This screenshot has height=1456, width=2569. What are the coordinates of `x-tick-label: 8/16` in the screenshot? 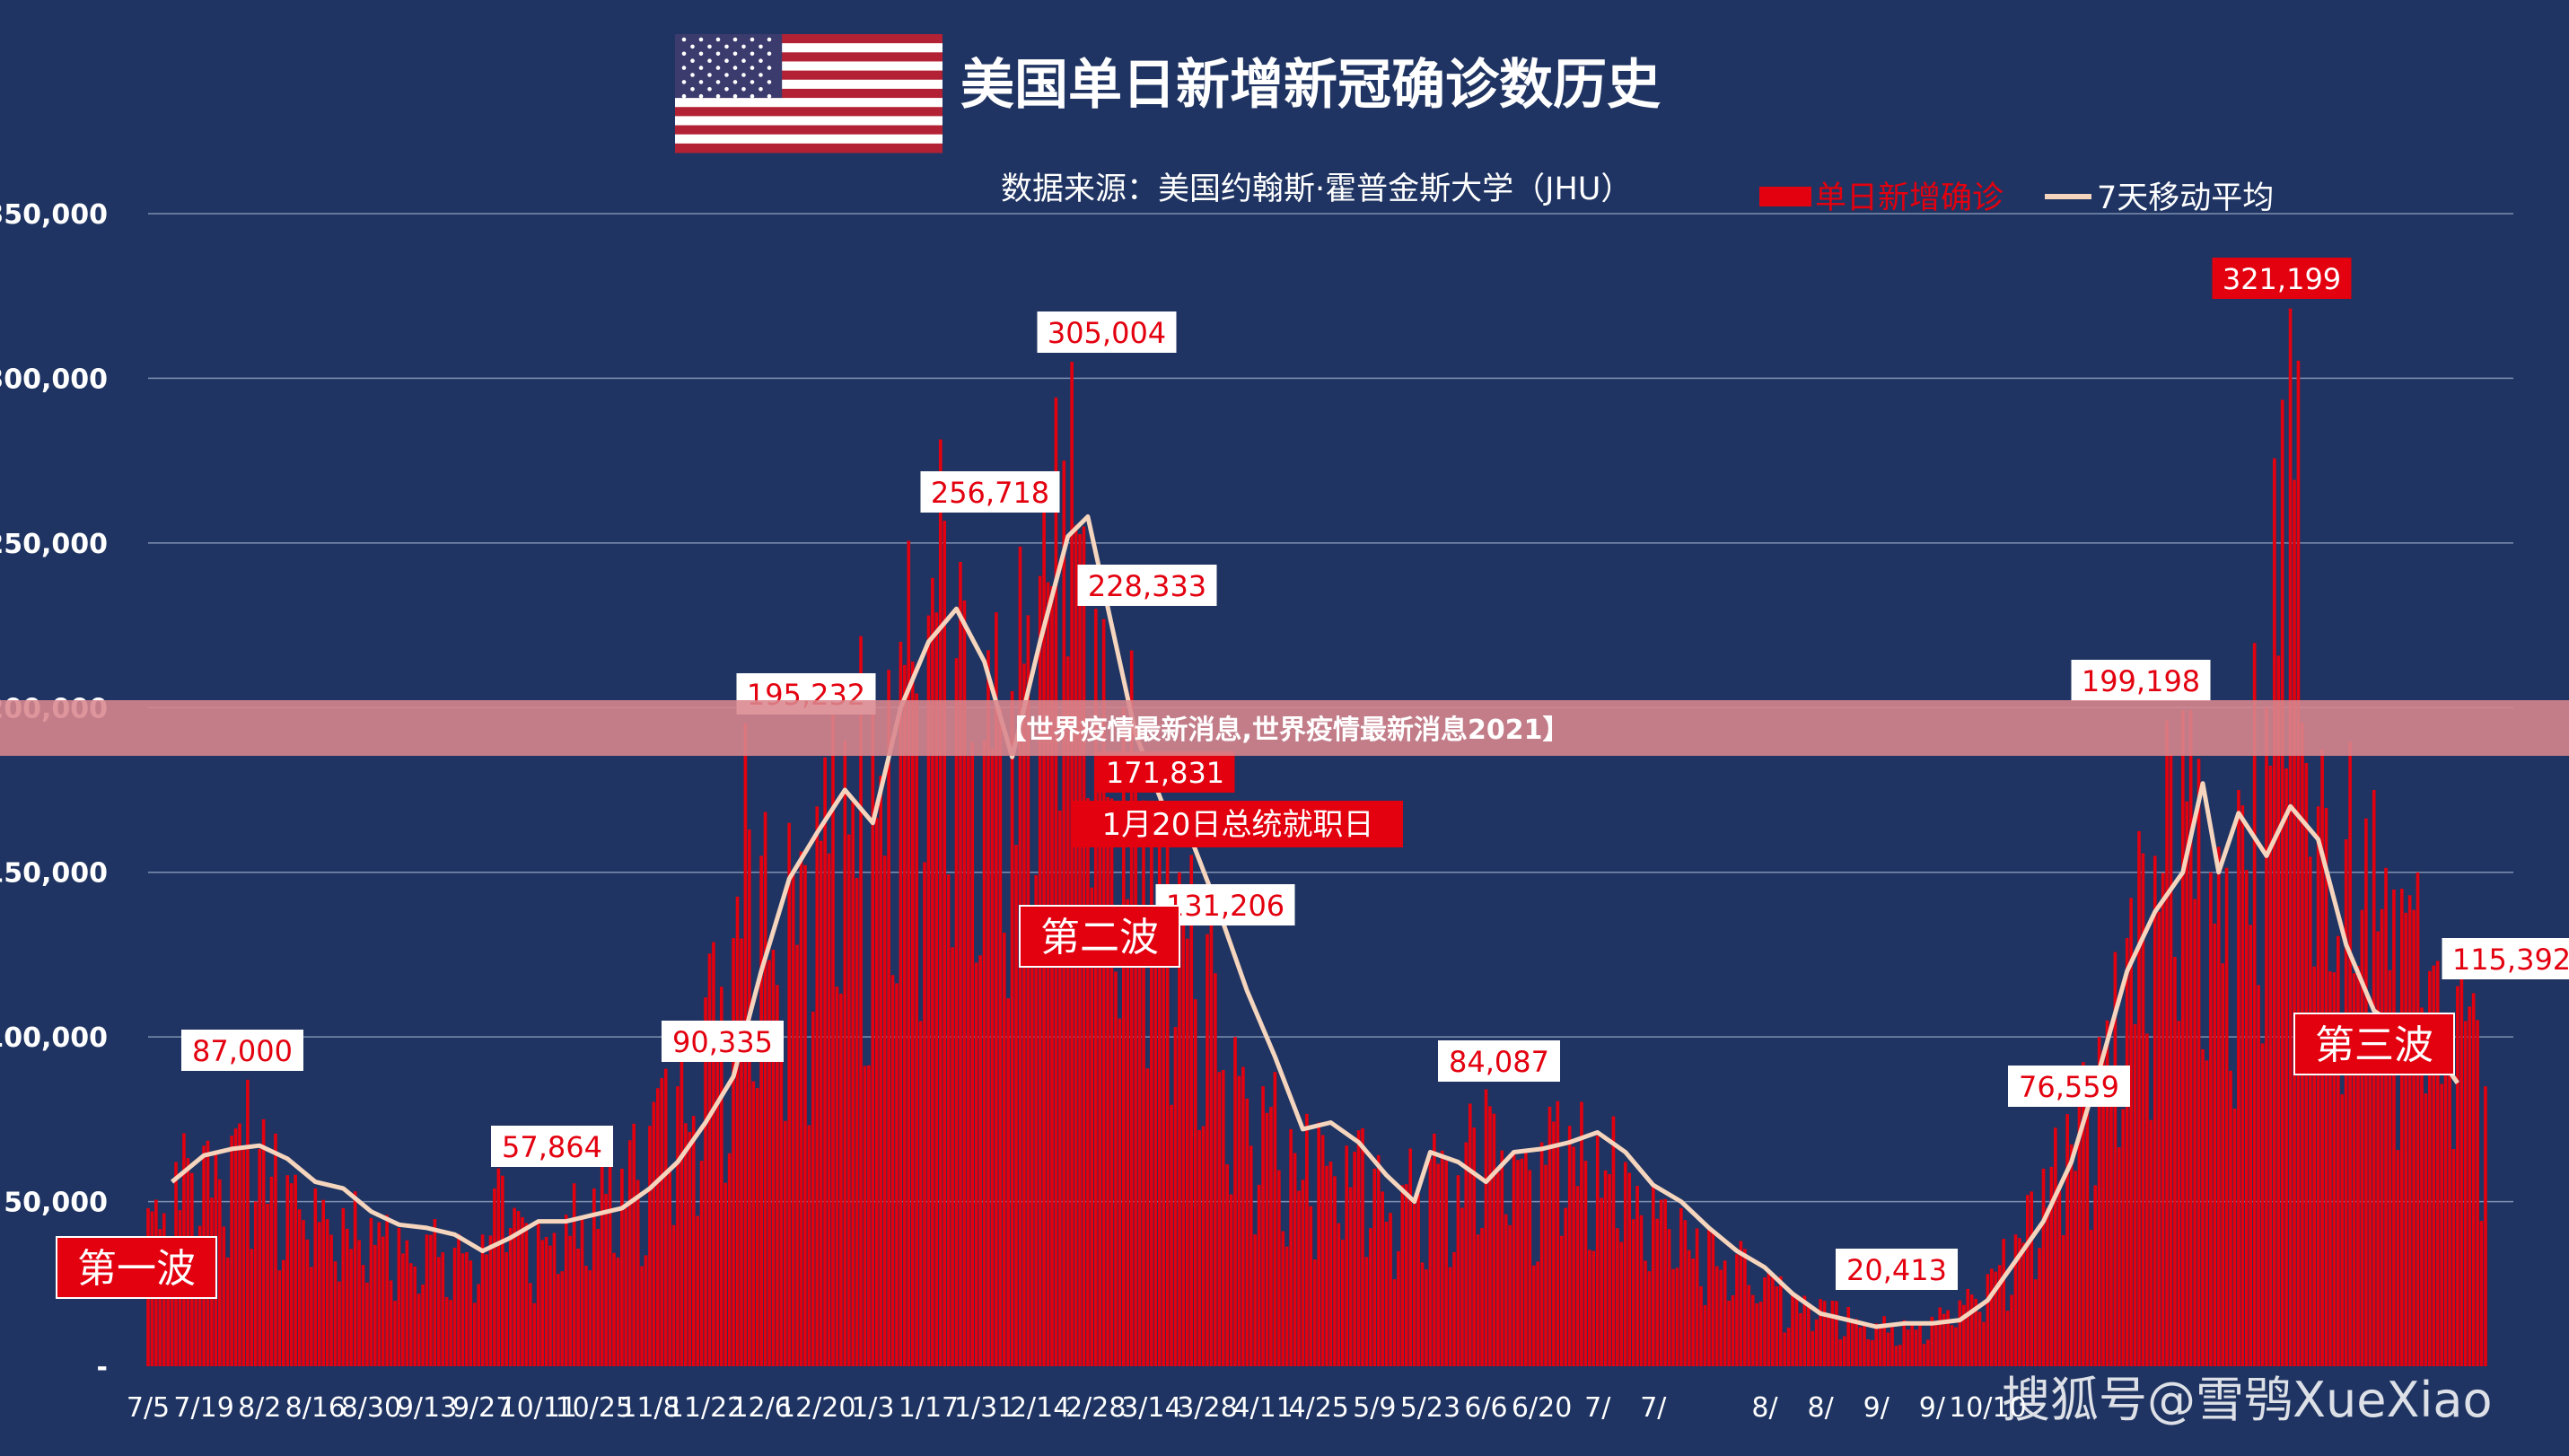 It's located at (315, 1408).